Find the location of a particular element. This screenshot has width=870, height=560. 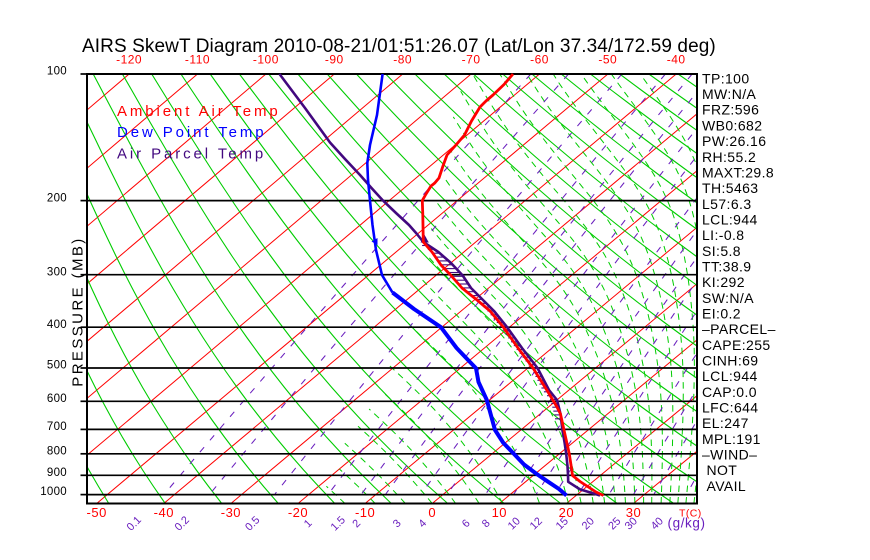

svg-text: 100 is located at coordinates (57, 72).